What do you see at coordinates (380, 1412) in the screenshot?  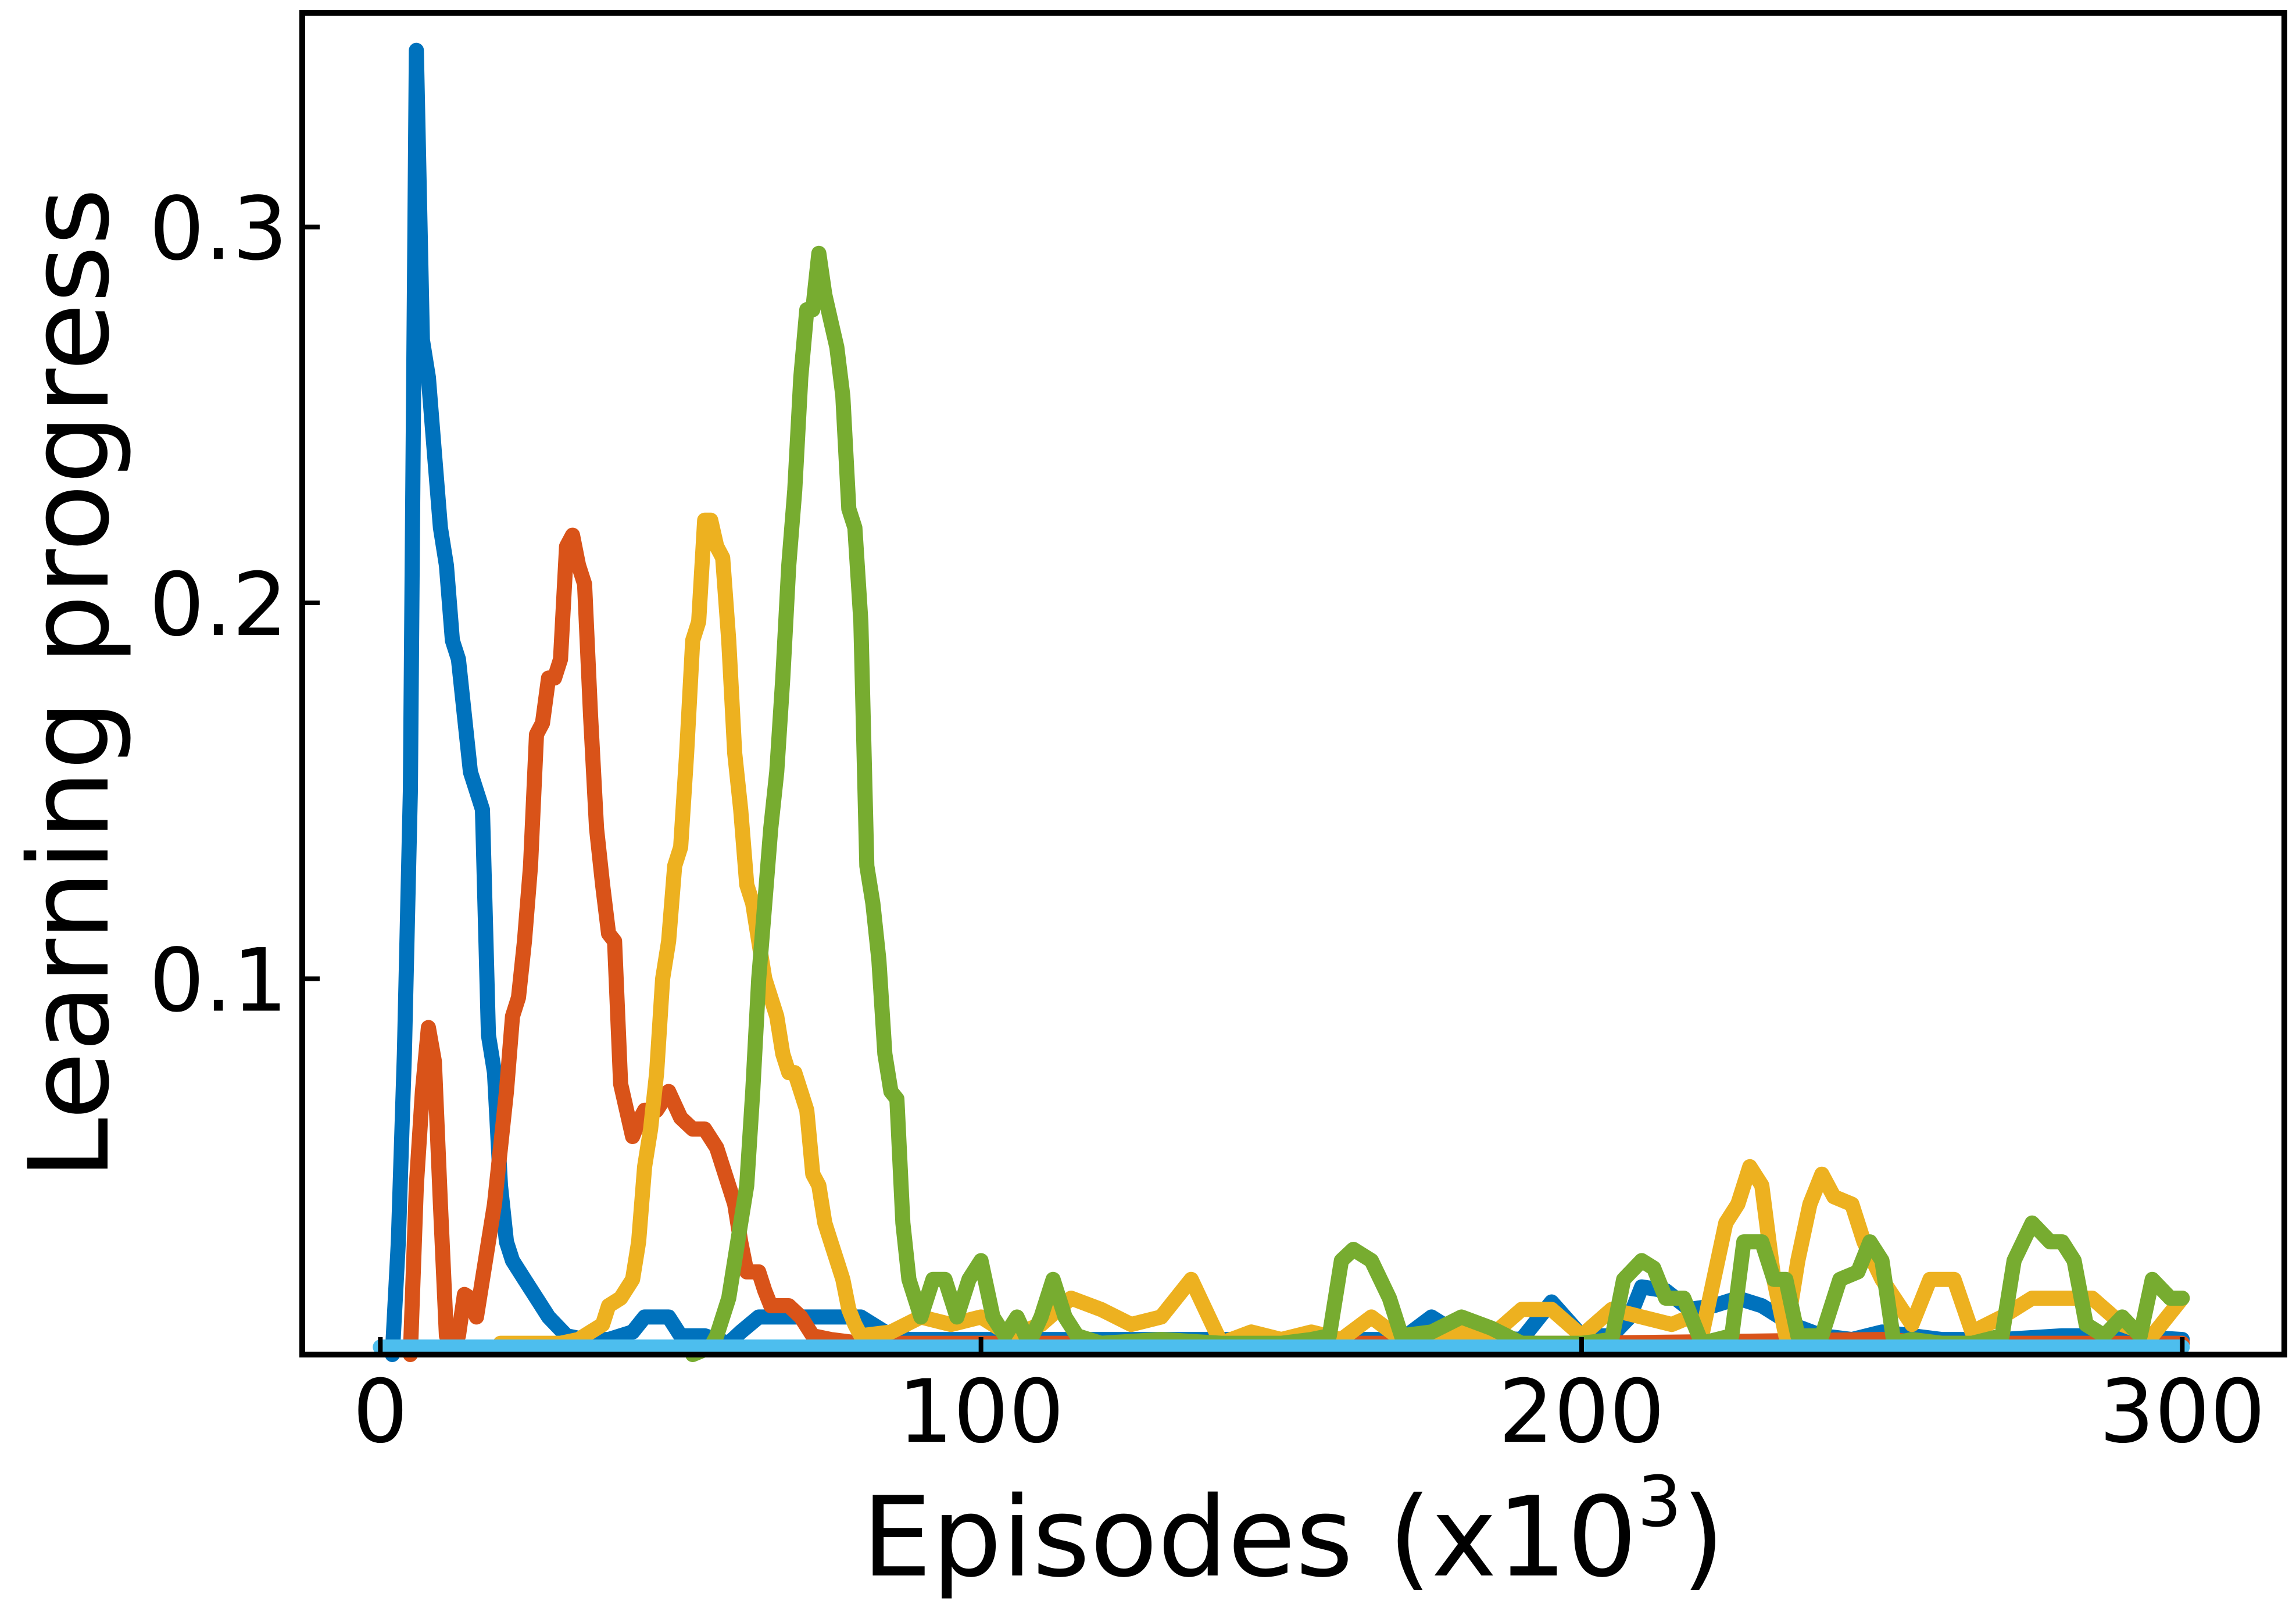 I see `x-tick-label: 0` at bounding box center [380, 1412].